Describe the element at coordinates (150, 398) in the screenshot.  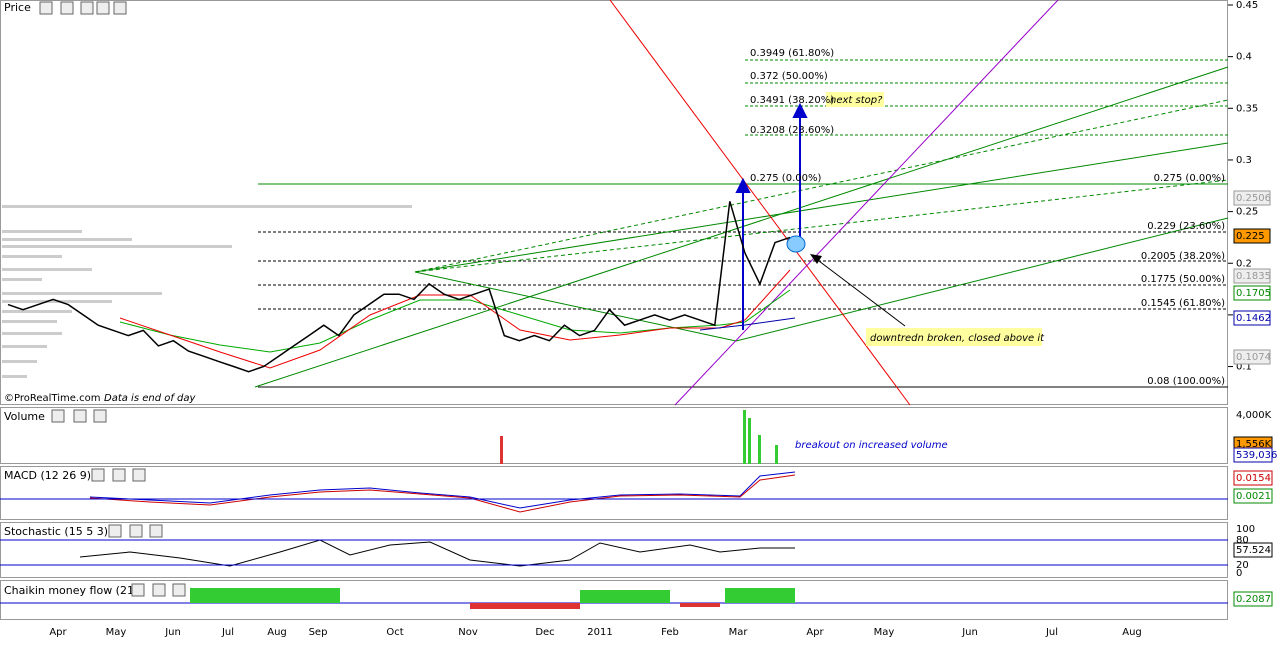
I see `footer-note: Data is end of day` at that location.